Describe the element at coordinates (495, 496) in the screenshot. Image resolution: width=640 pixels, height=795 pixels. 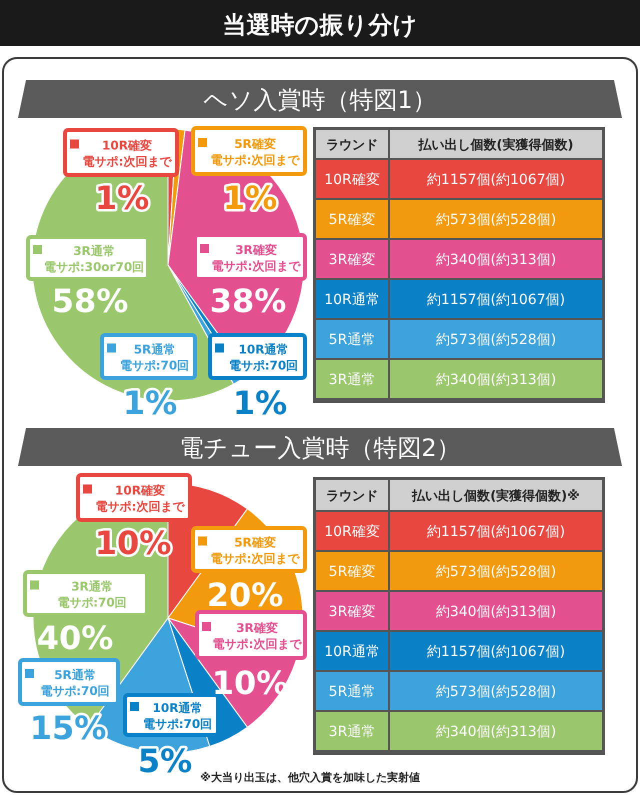
I see `text: 払い出し個数(実獲得個数)※` at that location.